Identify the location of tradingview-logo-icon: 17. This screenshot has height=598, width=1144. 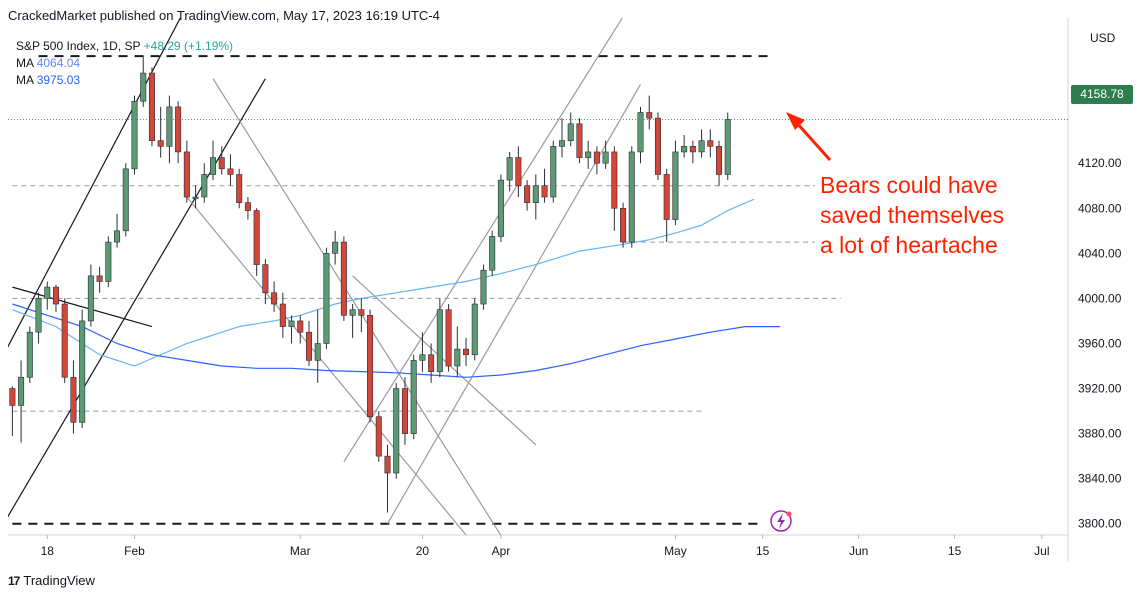
(14, 580).